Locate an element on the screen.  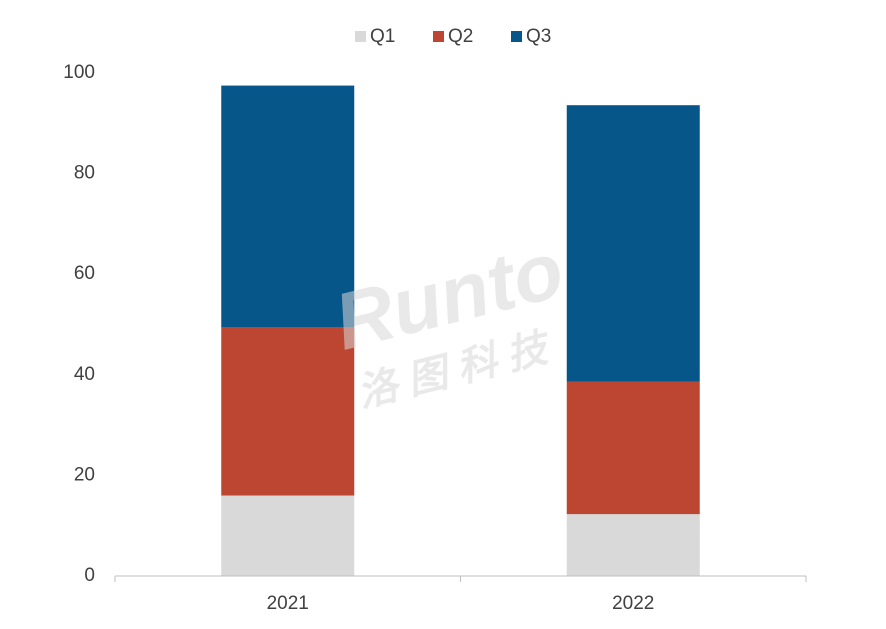
x-tick-label: 2022 is located at coordinates (633, 603).